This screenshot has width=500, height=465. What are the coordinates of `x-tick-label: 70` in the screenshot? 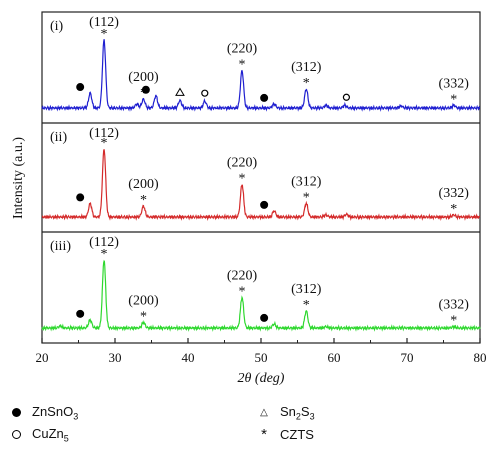 It's located at (407, 357).